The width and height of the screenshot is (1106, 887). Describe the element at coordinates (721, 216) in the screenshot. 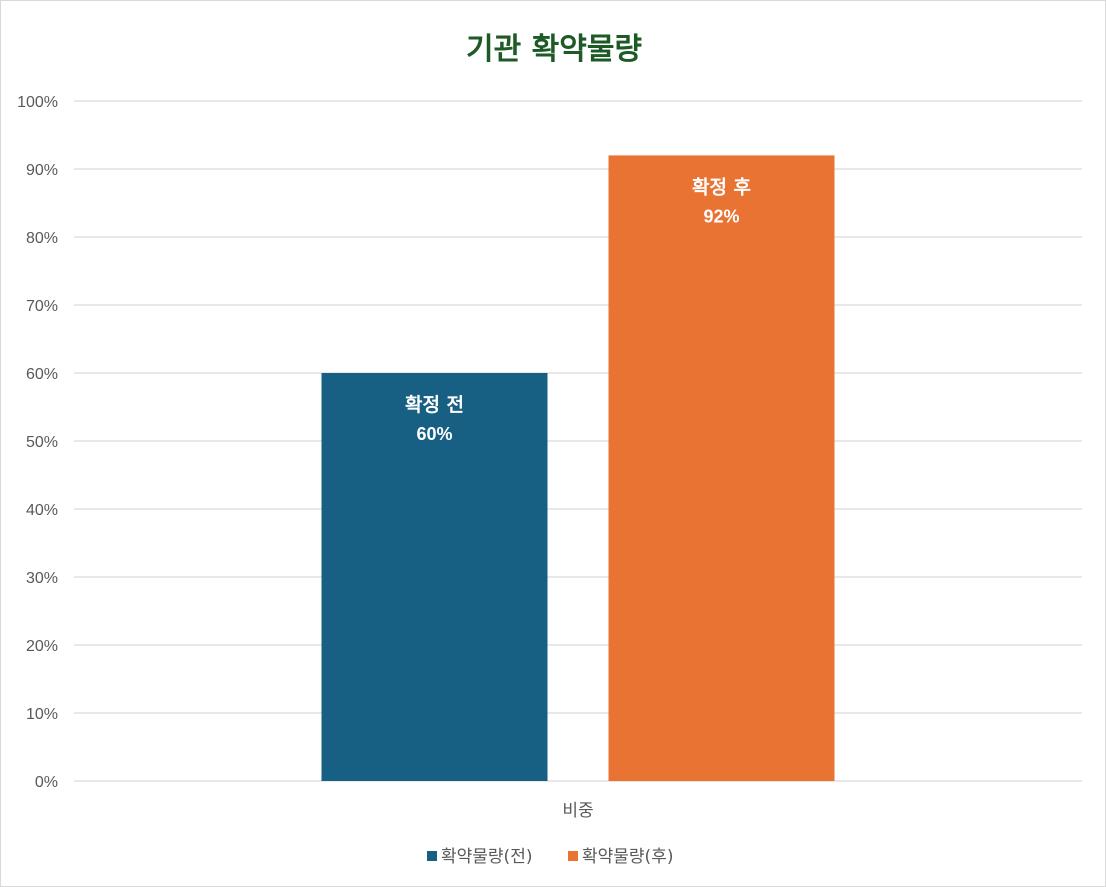

I see `bar-data-label-value: 92%` at that location.